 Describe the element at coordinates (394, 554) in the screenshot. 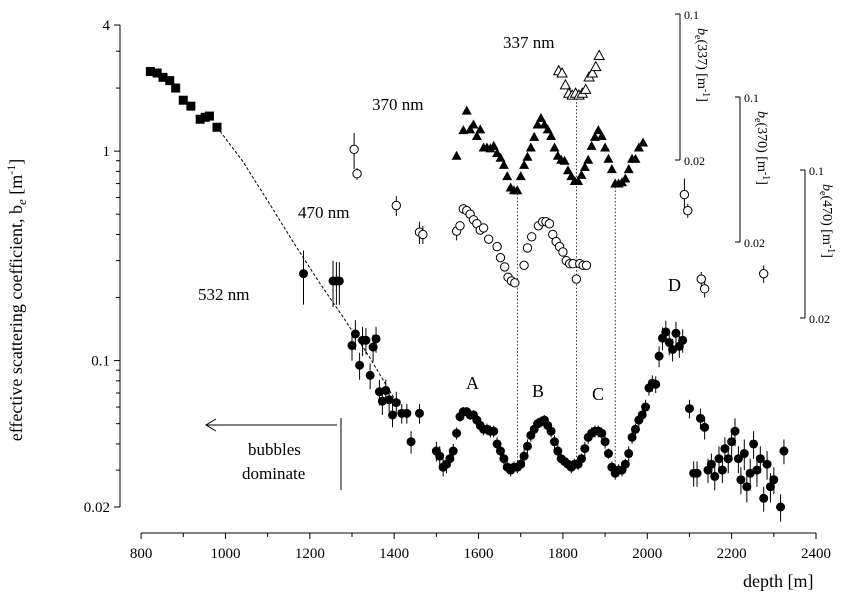

I see `x-tick-label: 1400` at that location.